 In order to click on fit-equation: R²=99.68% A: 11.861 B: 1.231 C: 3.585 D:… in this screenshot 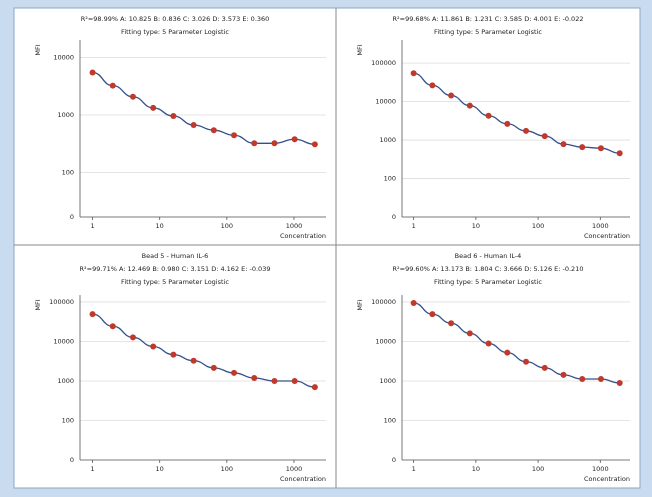, I will do `click(488, 19)`.